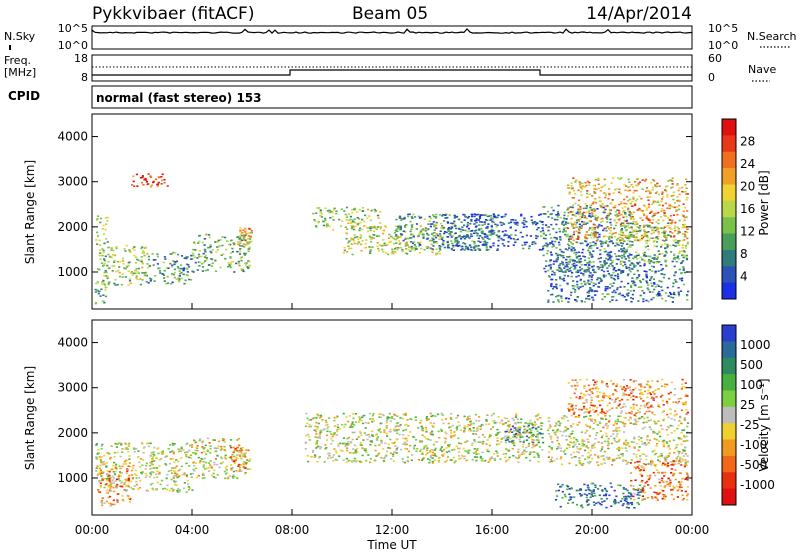 The height and width of the screenshot is (554, 800). What do you see at coordinates (222, 253) in the screenshot?
I see `scatter-region` at bounding box center [222, 253].